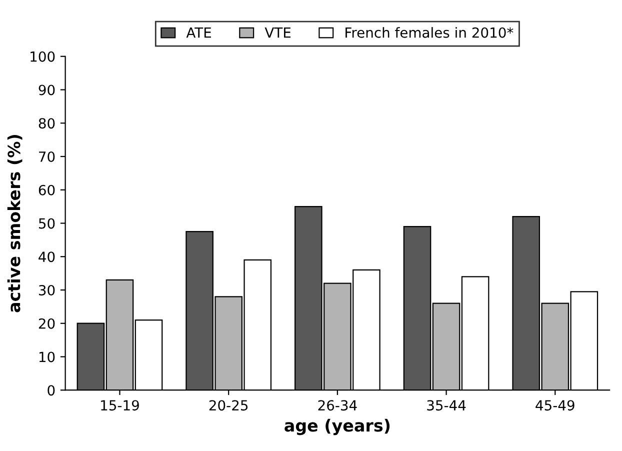 The image size is (622, 451). What do you see at coordinates (337, 427) in the screenshot?
I see `x-axis-title: age (years)` at bounding box center [337, 427].